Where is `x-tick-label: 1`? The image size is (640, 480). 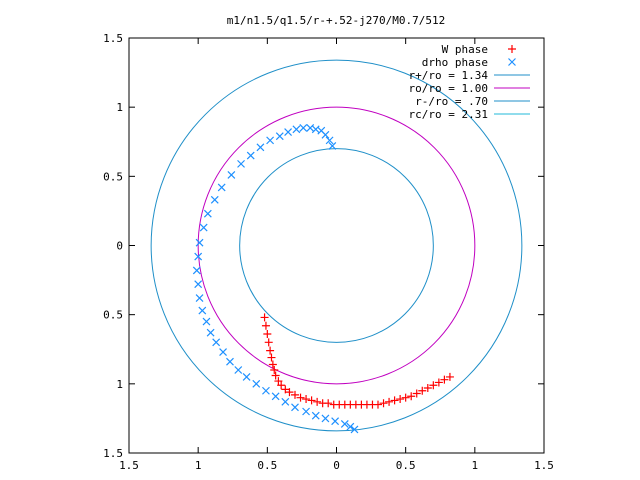
x-tick-label: 1 is located at coordinates (198, 465).